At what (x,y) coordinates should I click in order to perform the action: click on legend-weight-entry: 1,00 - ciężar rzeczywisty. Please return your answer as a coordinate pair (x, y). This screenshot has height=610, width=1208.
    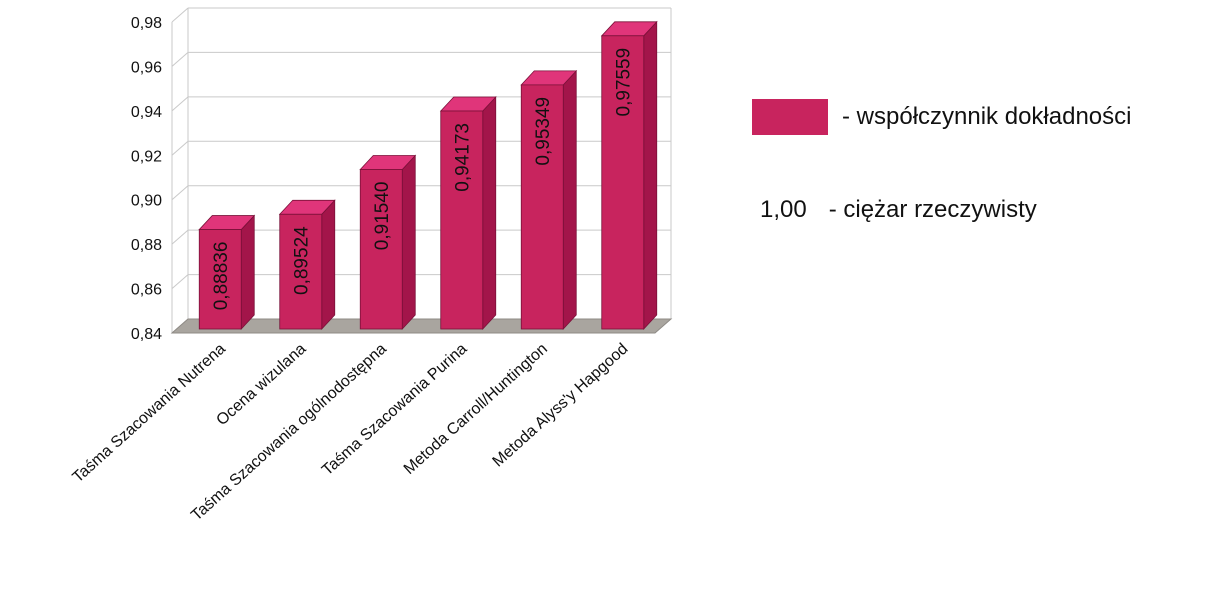
    Looking at the image, I should click on (898, 210).